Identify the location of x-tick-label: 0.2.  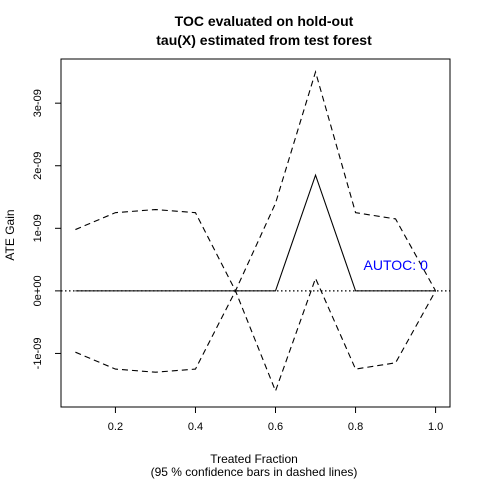
(115, 427).